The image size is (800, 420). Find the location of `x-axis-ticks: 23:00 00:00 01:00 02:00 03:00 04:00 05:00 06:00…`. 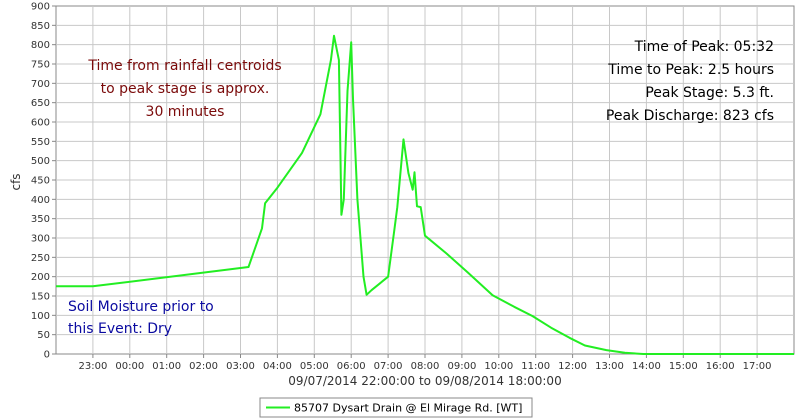

x-axis-ticks: 23:00 00:00 01:00 02:00 03:00 04:00 05:00 06:00… is located at coordinates (425, 363).